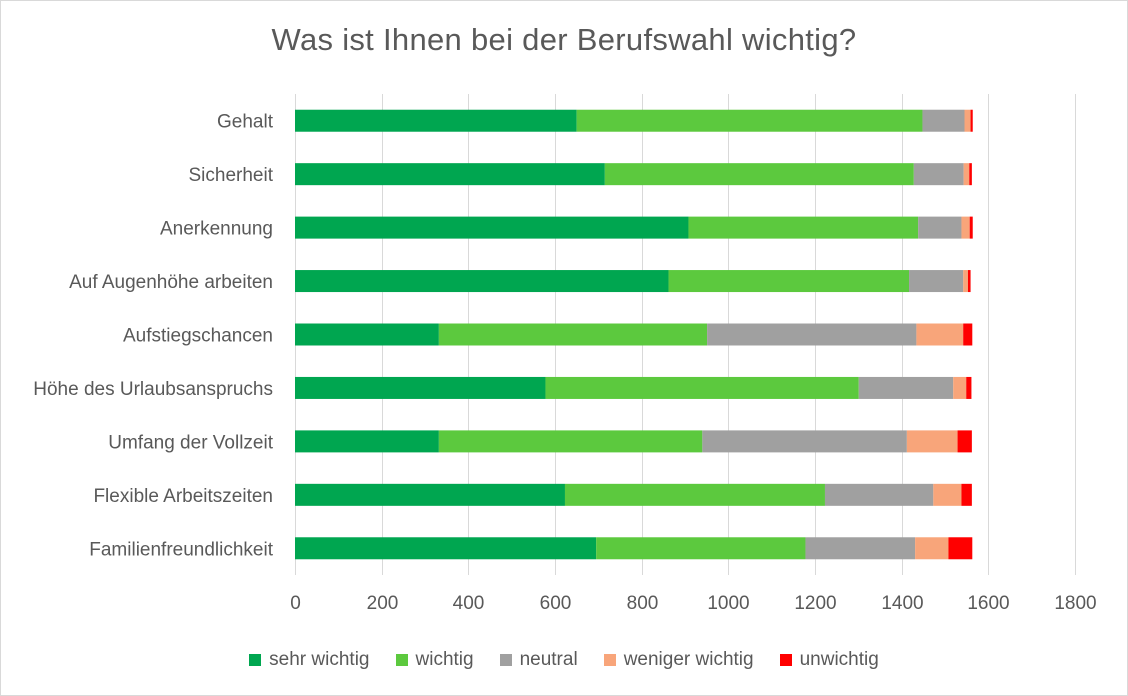 The width and height of the screenshot is (1128, 696). Describe the element at coordinates (444, 659) in the screenshot. I see `legend-label: wichtig` at that location.